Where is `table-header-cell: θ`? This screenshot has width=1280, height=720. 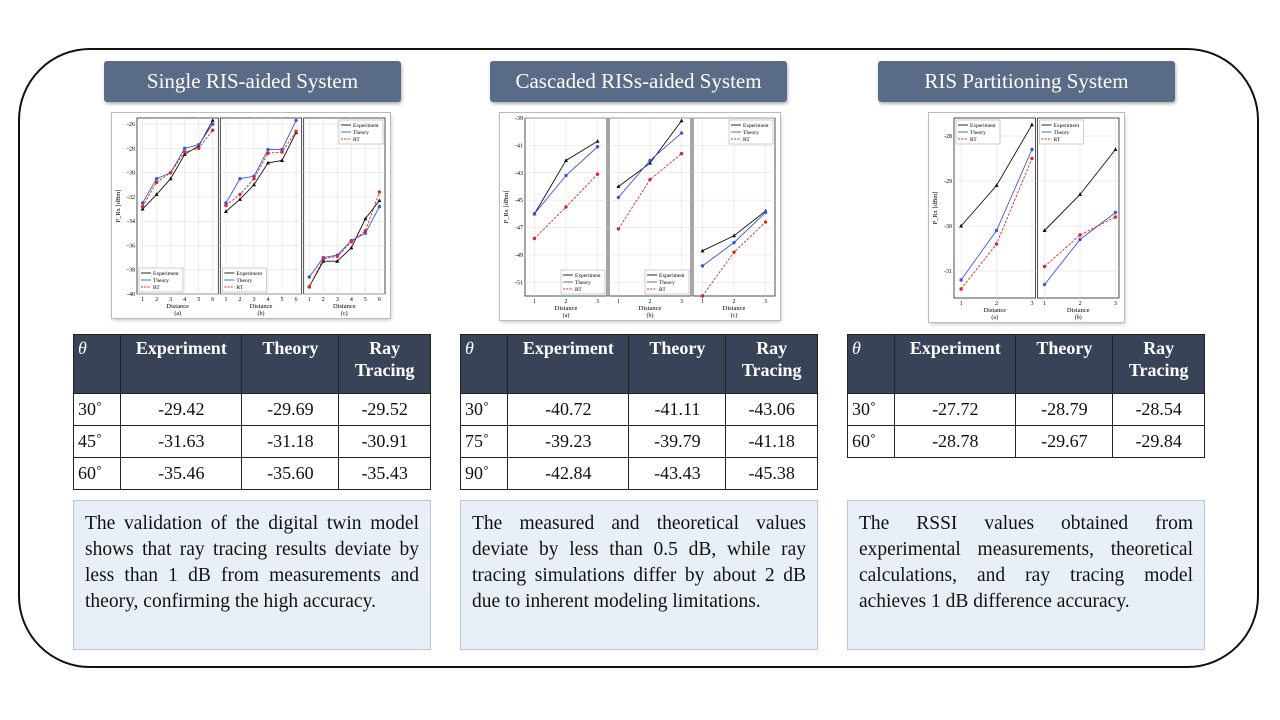 table-header-cell: θ is located at coordinates (871, 364).